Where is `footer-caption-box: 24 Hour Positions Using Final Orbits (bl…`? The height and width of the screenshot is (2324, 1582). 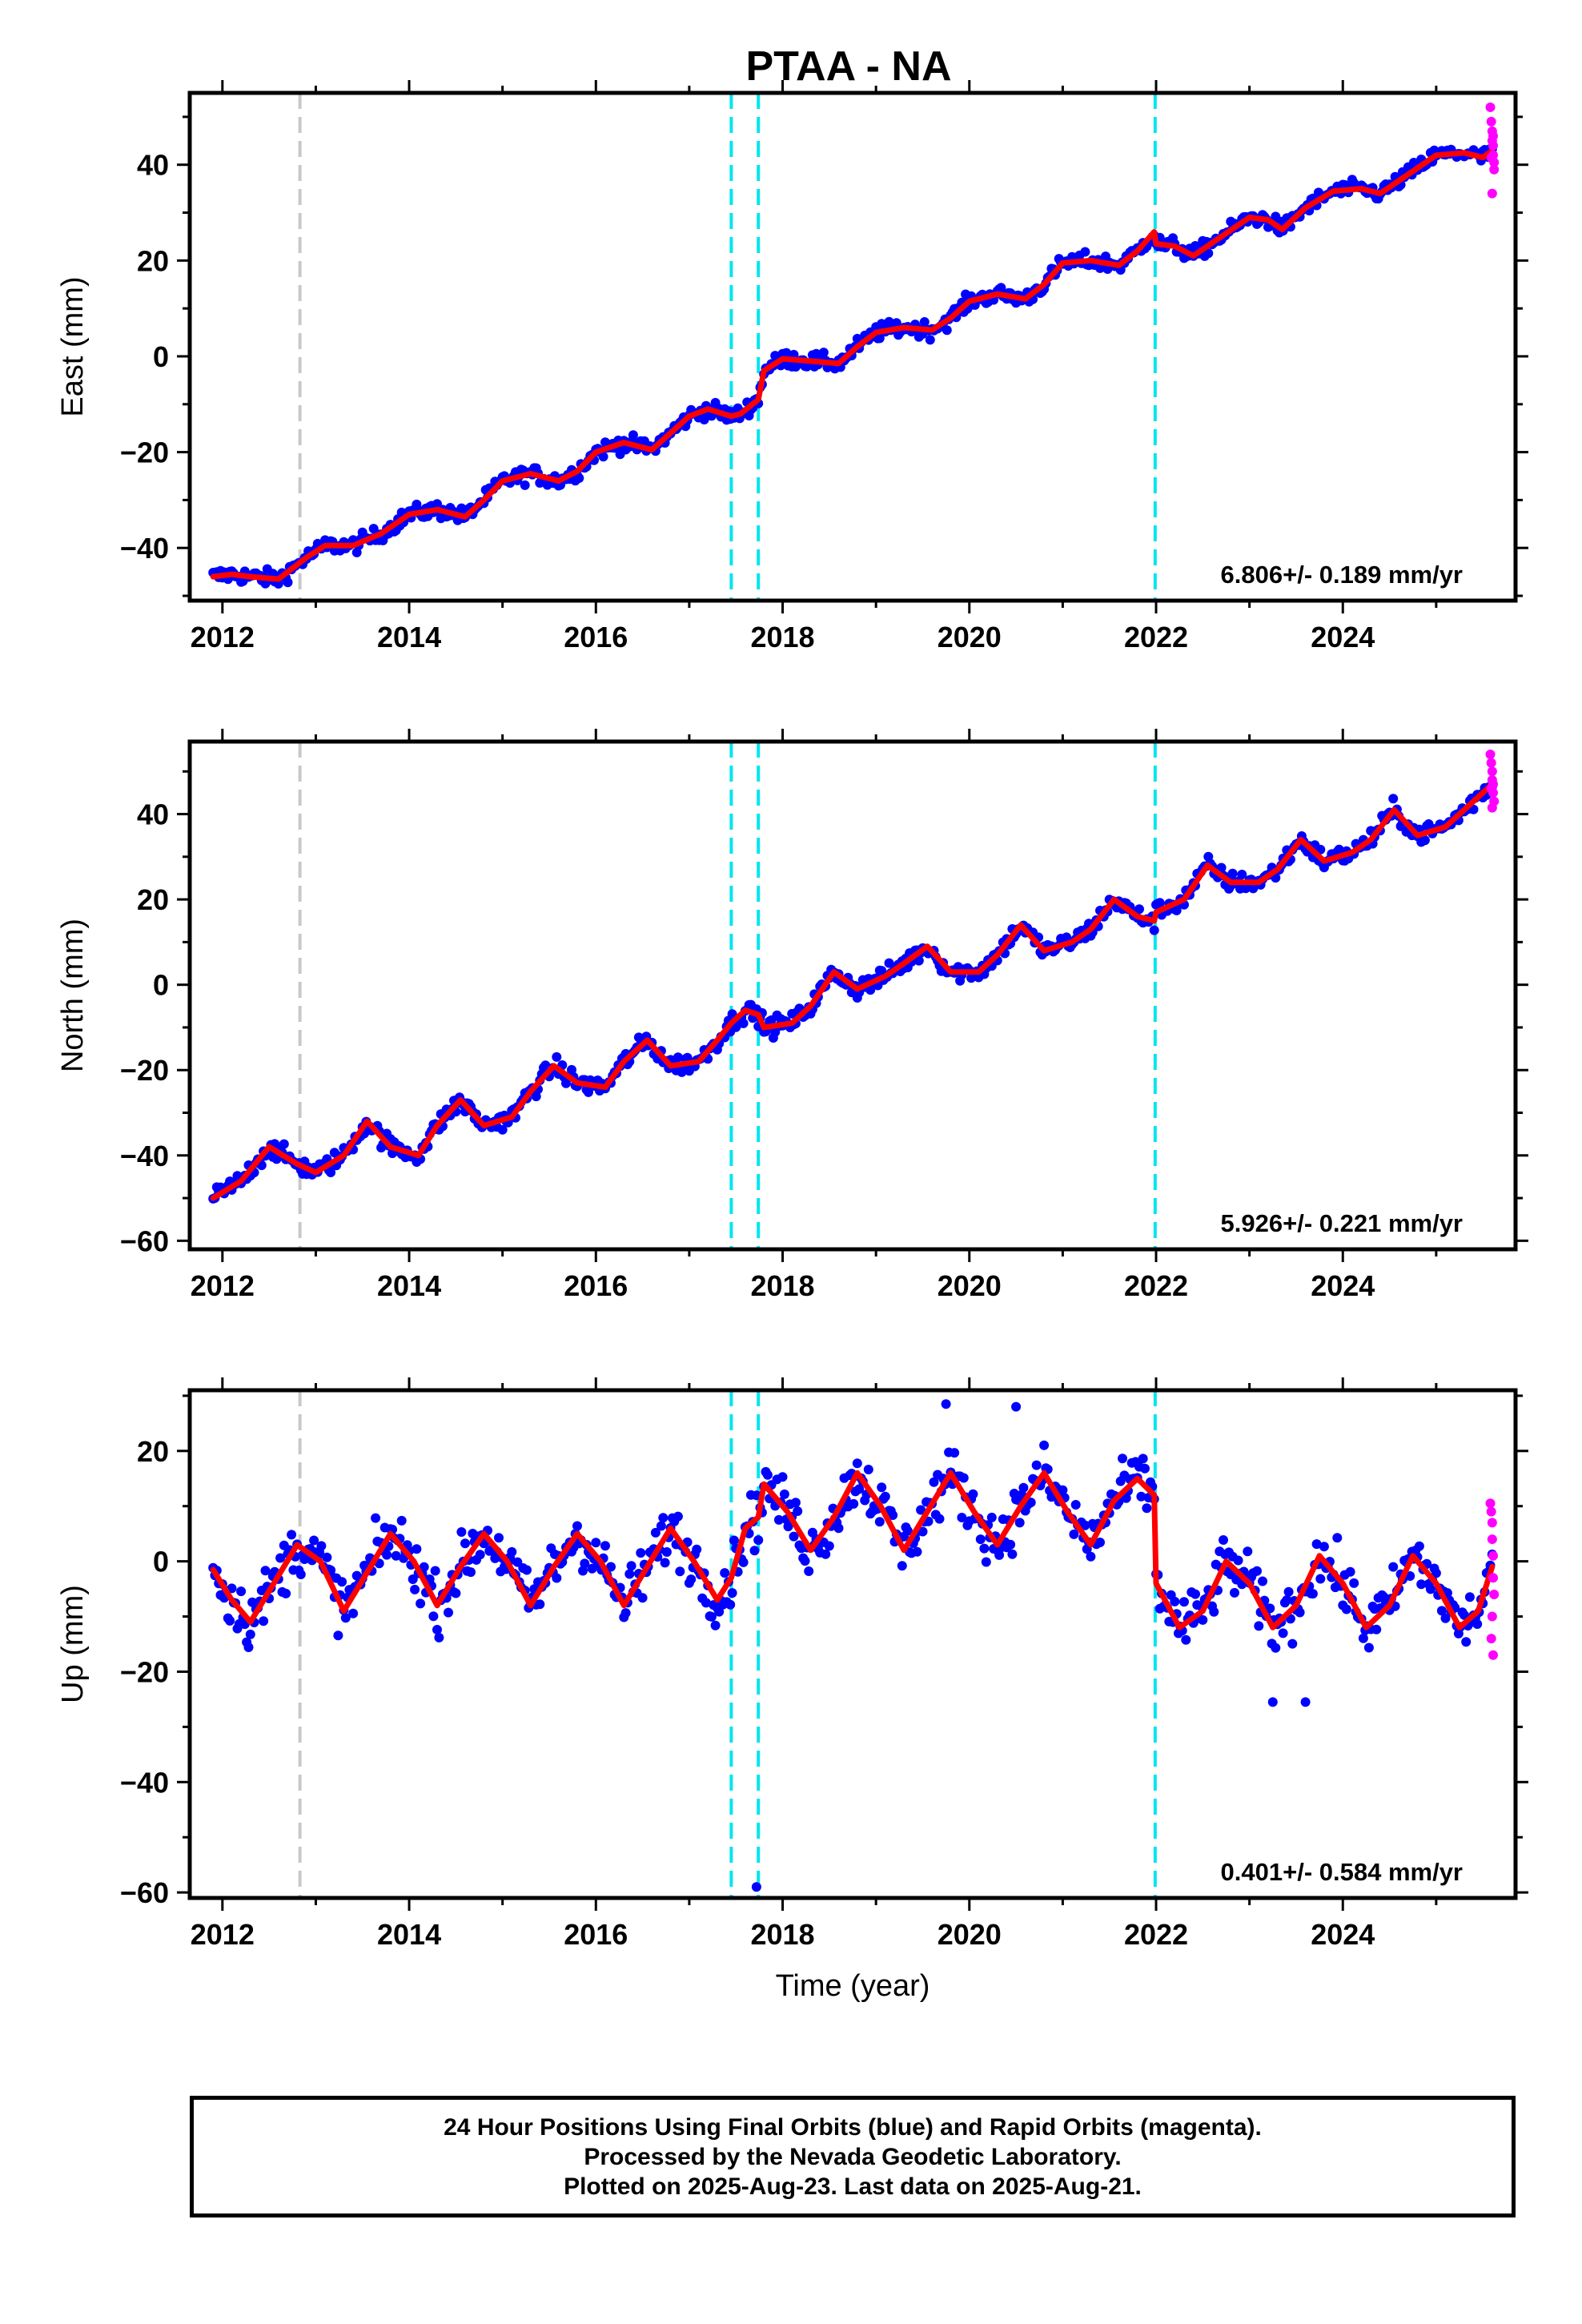
footer-caption-box: 24 Hour Positions Using Final Orbits (bl… is located at coordinates (853, 2156).